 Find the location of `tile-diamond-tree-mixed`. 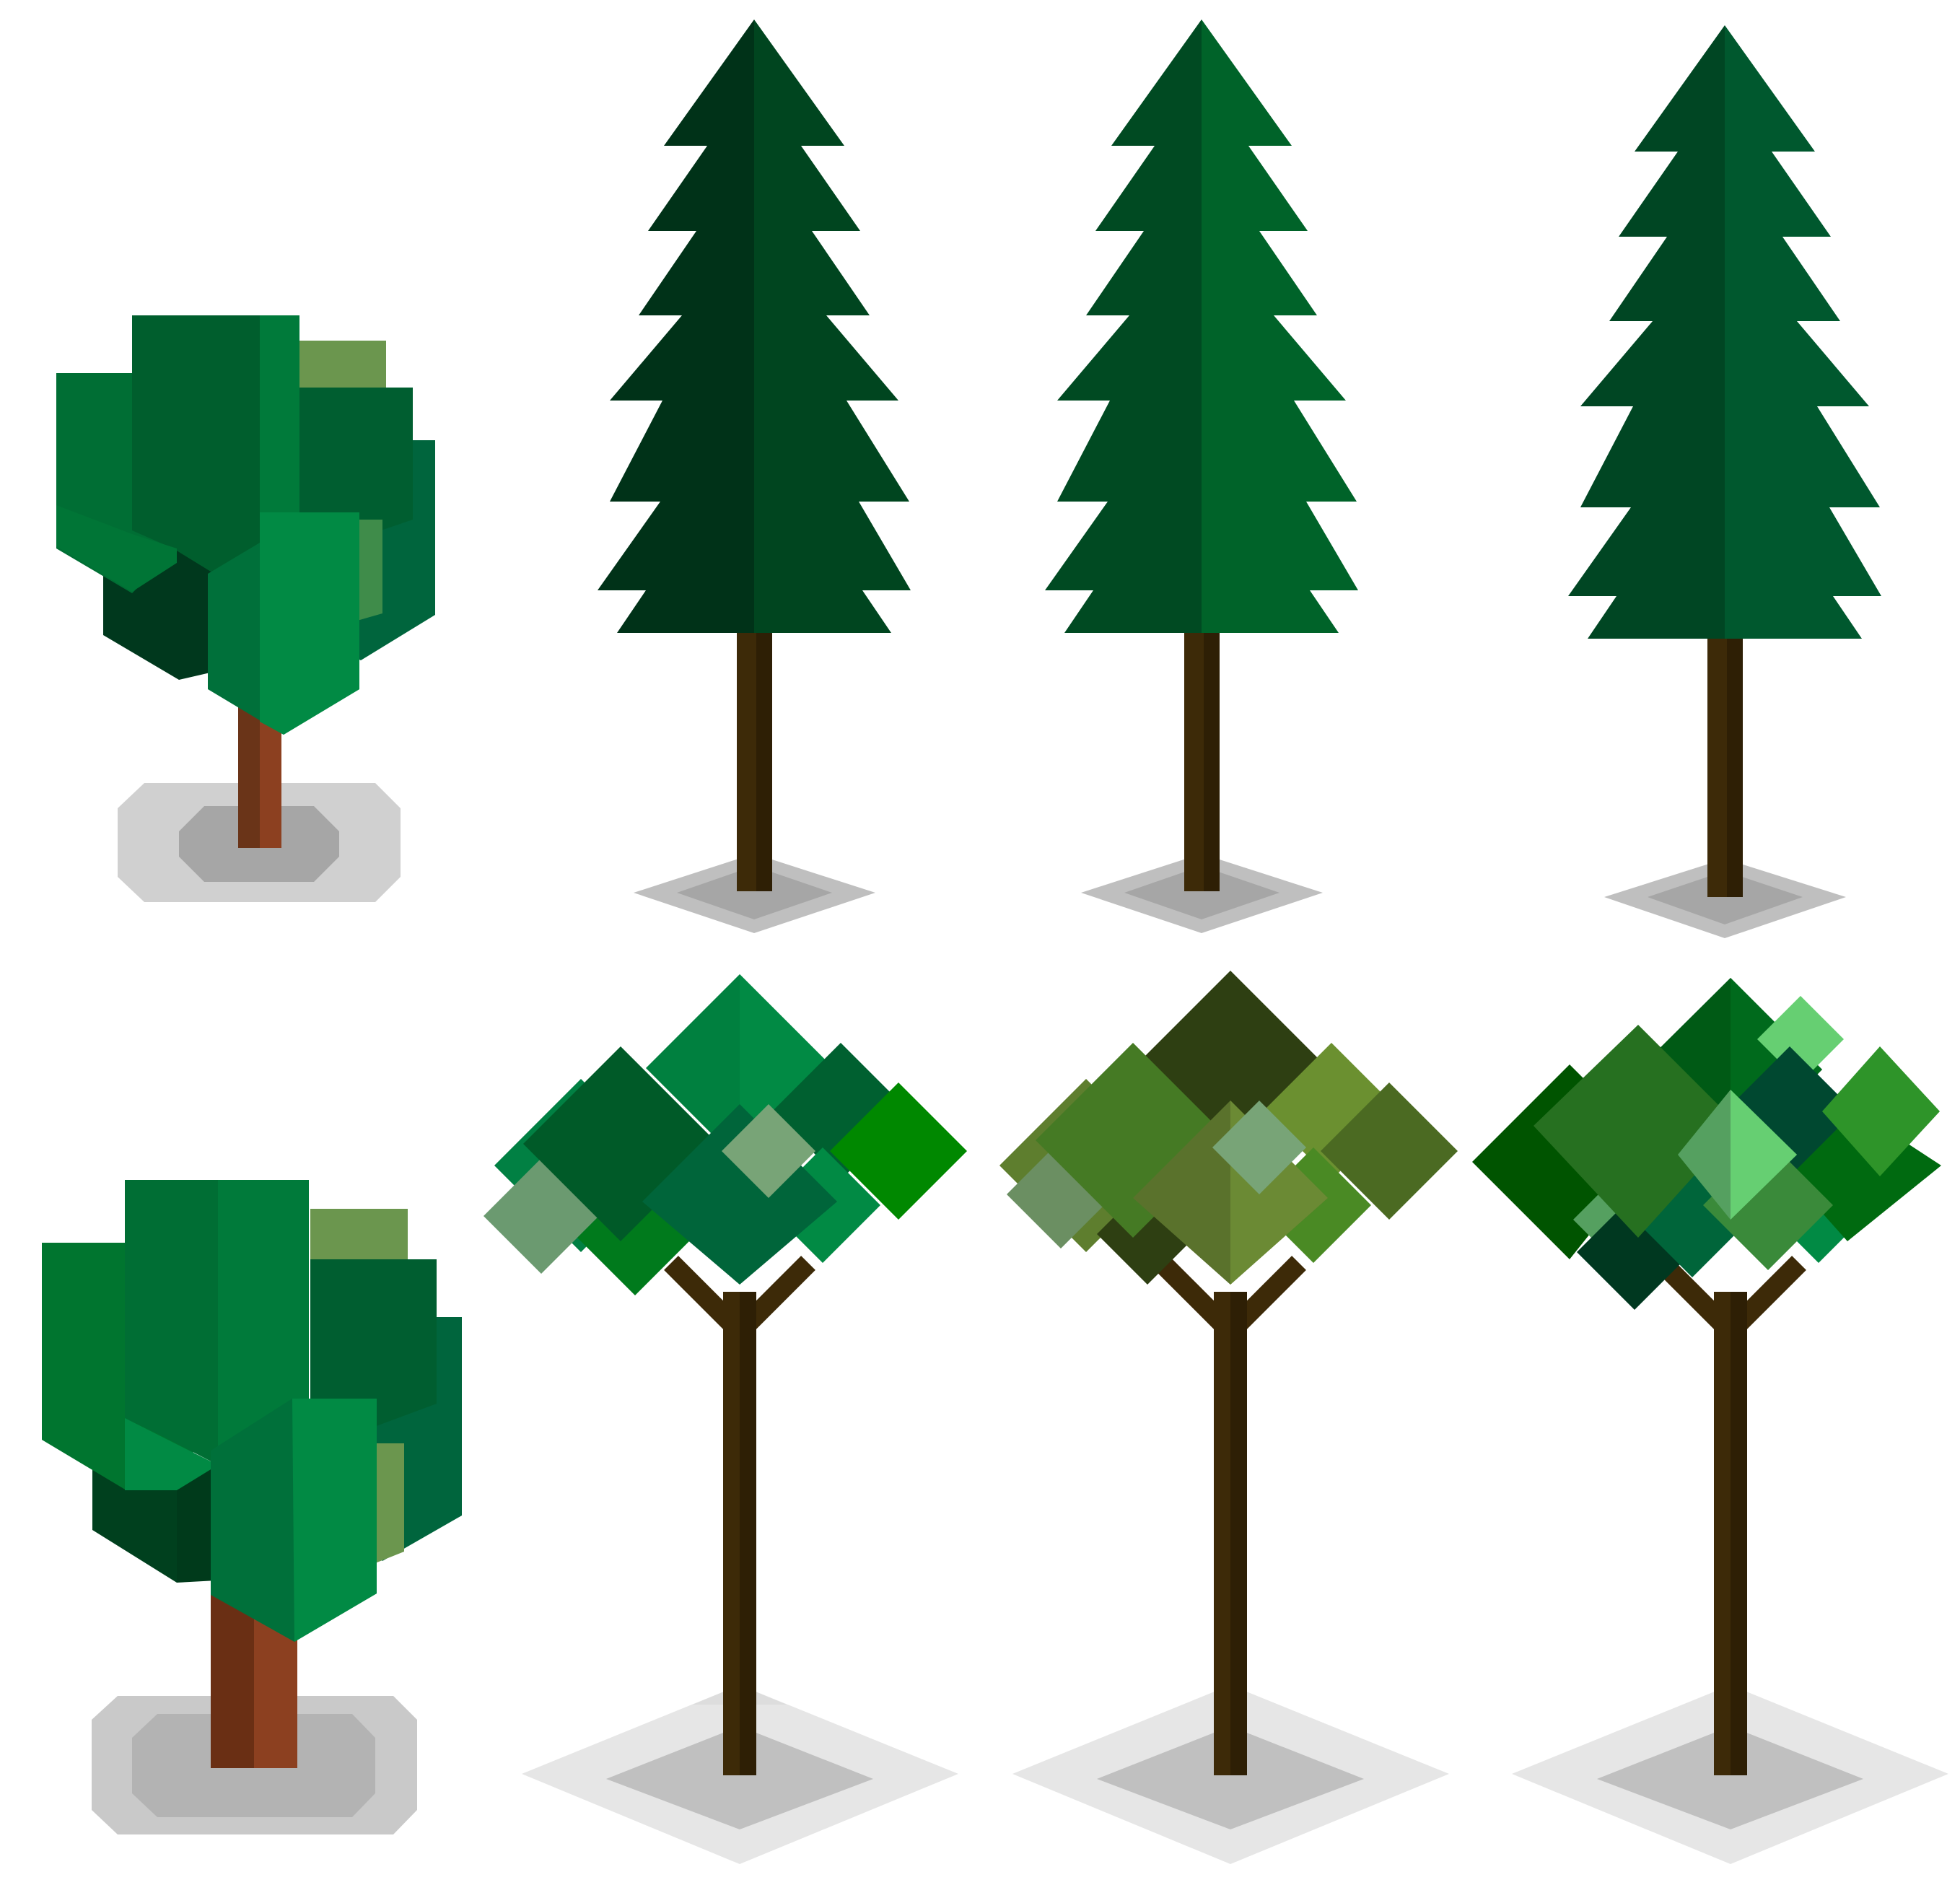

tile-diamond-tree-mixed is located at coordinates (1710, 1421).